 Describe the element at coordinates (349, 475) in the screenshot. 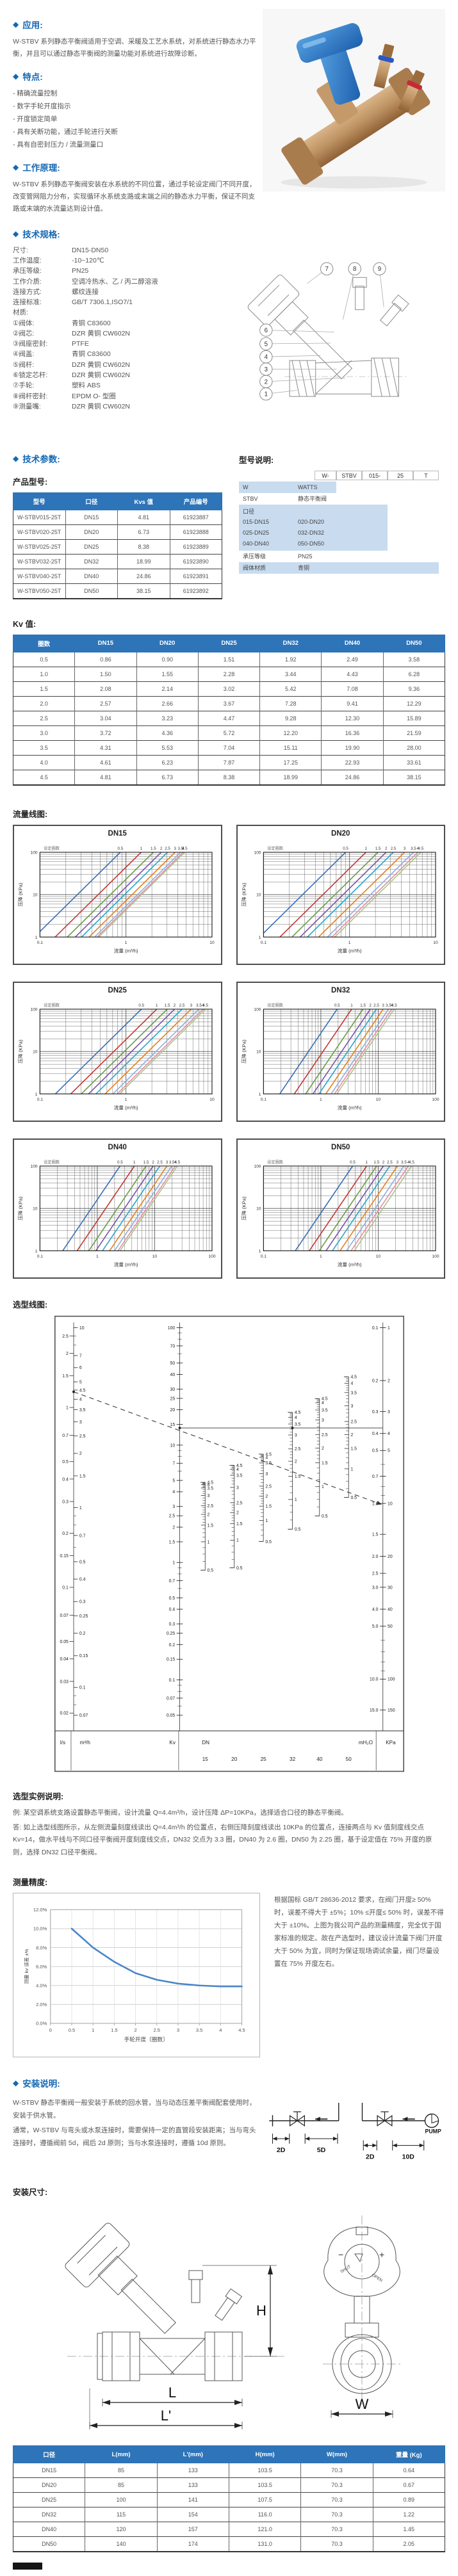

I see `model-code-token: STBV` at that location.